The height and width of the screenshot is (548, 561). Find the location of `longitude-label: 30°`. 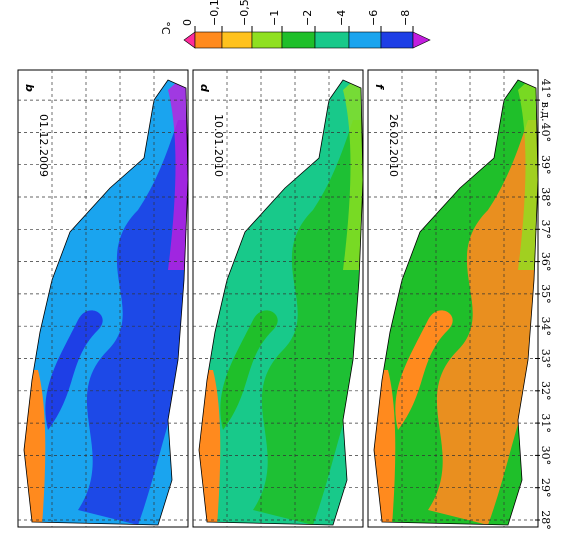

longitude-label: 30° is located at coordinates (545, 456).